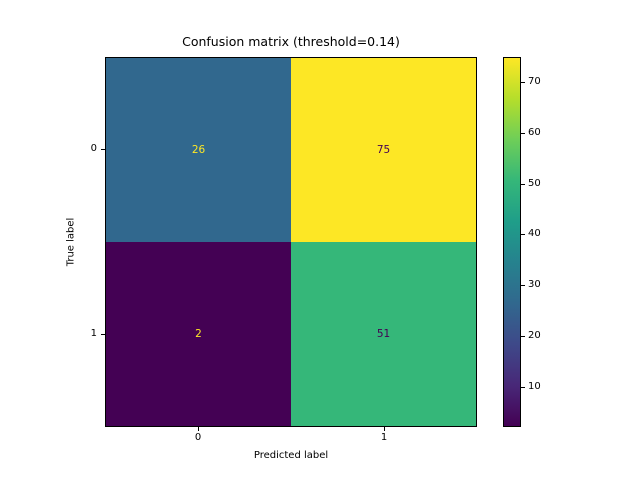  I want to click on matrix-cell-true1-pred1: 51, so click(383, 334).